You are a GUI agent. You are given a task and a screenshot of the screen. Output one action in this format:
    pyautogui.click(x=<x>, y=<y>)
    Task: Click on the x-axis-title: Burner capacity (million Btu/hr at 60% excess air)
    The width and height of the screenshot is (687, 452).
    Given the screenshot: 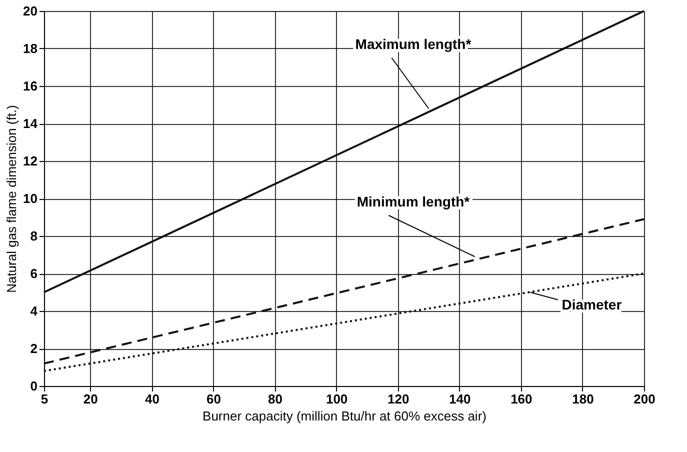 What is the action you would take?
    pyautogui.click(x=344, y=416)
    